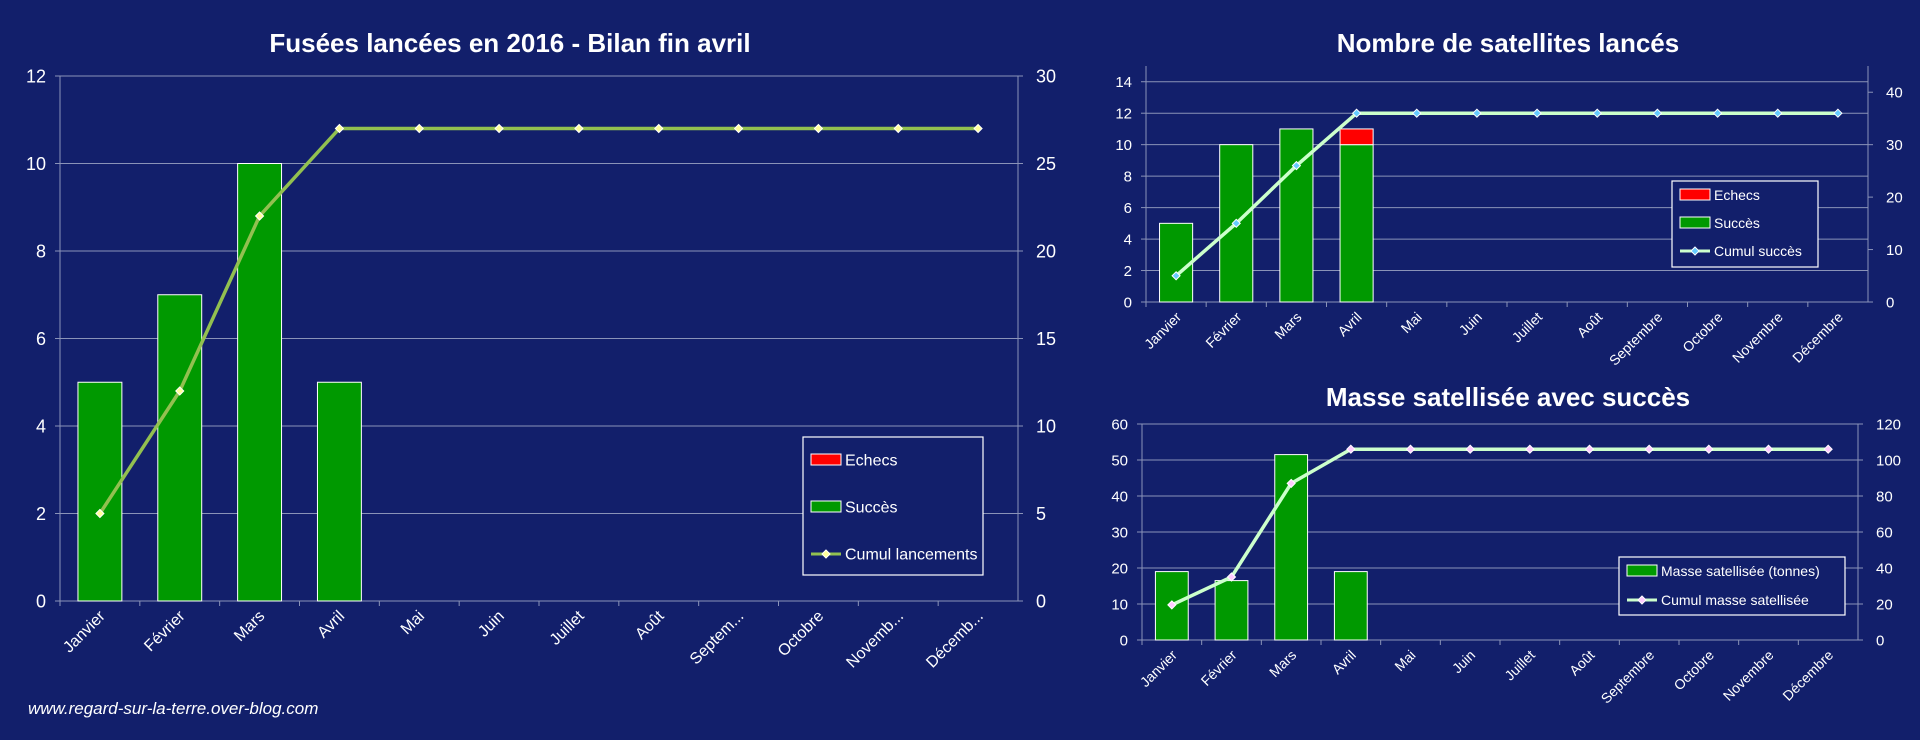  What do you see at coordinates (1119, 496) in the screenshot?
I see `y-tick-label: 40` at bounding box center [1119, 496].